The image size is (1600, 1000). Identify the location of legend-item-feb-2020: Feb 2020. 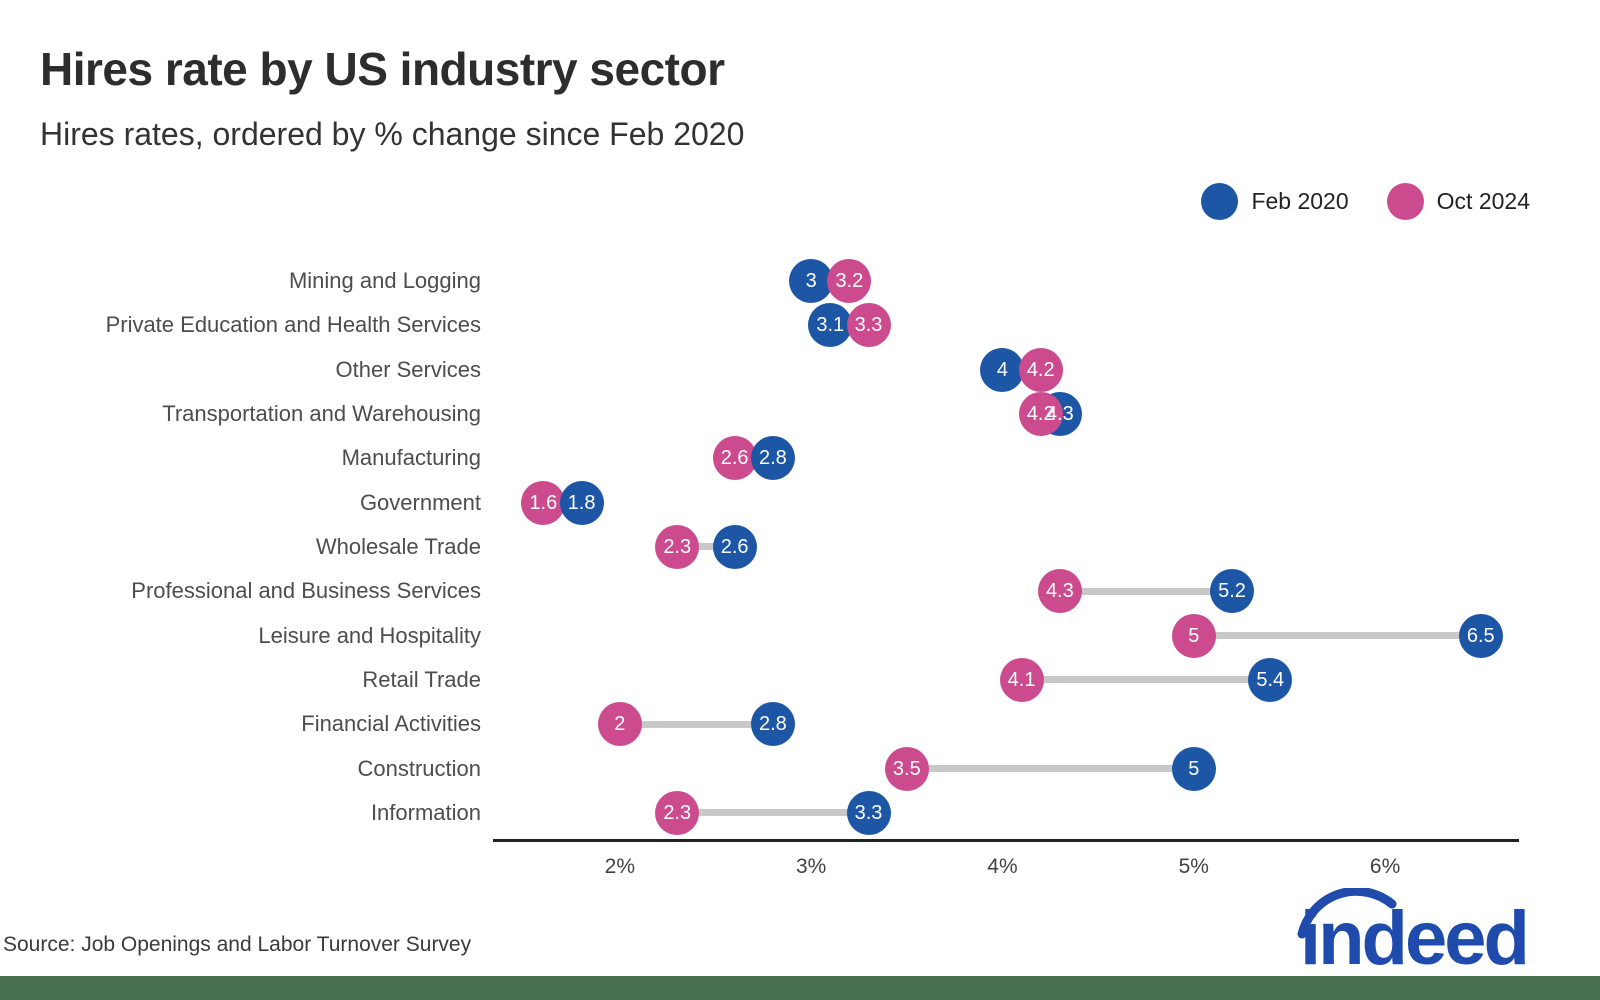
(1275, 201).